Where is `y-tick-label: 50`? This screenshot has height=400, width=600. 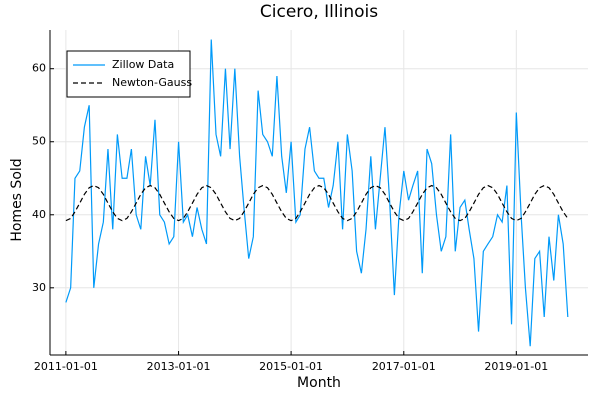
y-tick-label: 50 is located at coordinates (39, 141).